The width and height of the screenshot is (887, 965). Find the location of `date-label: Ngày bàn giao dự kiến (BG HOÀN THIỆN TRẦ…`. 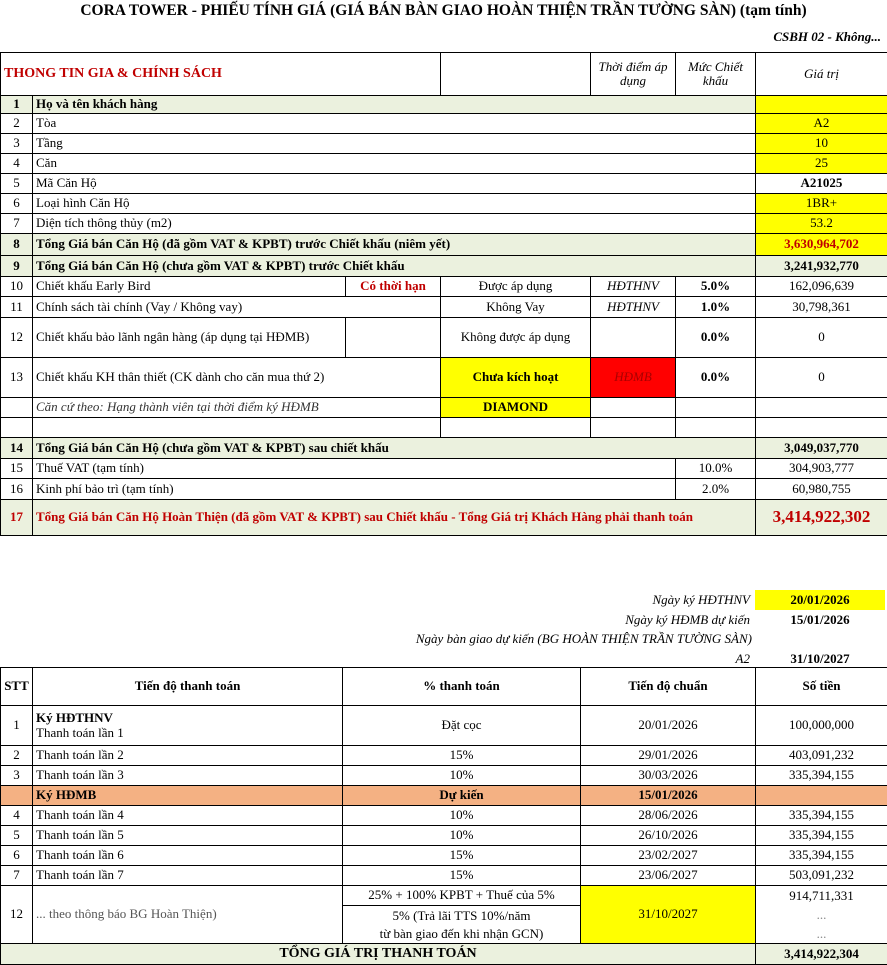

date-label: Ngày bàn giao dự kiến (BG HOÀN THIỆN TRẦ… is located at coordinates (584, 639).